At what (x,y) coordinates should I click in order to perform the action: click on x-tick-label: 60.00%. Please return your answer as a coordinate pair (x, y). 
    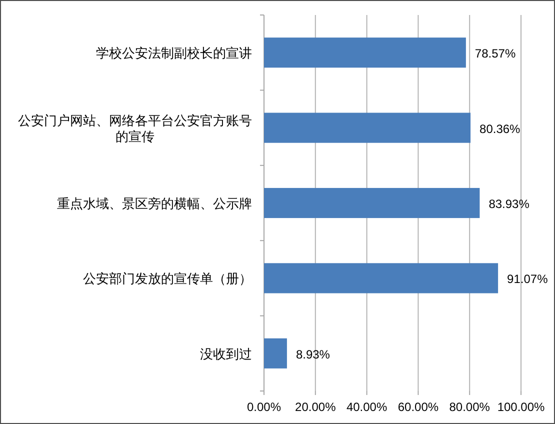
    Looking at the image, I should click on (418, 407).